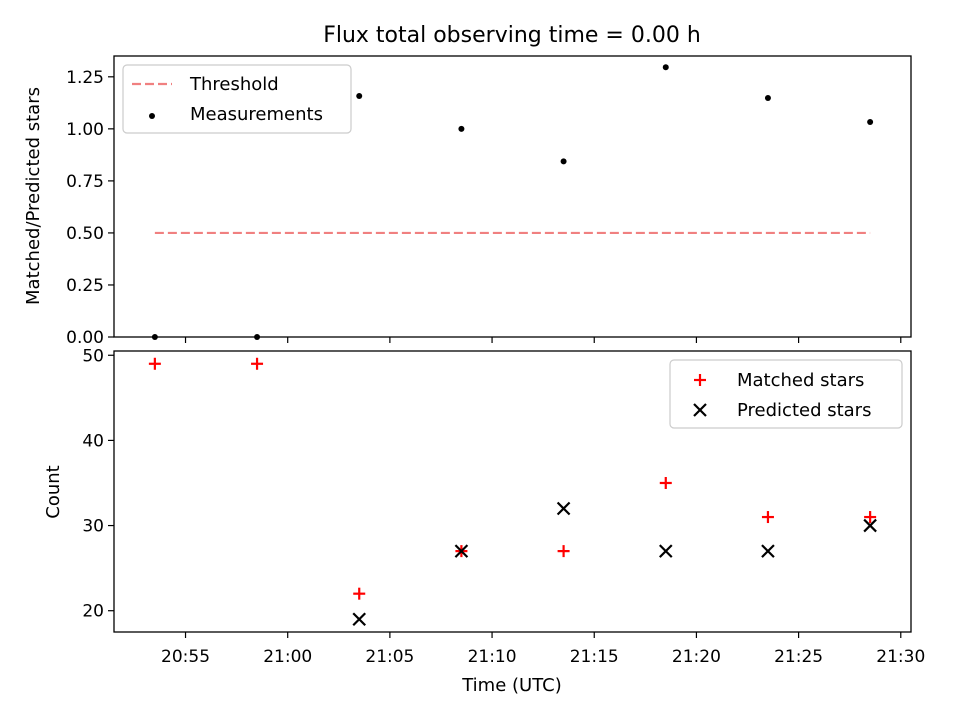  Describe the element at coordinates (85, 286) in the screenshot. I see `y-tick-label: 0.25` at that location.